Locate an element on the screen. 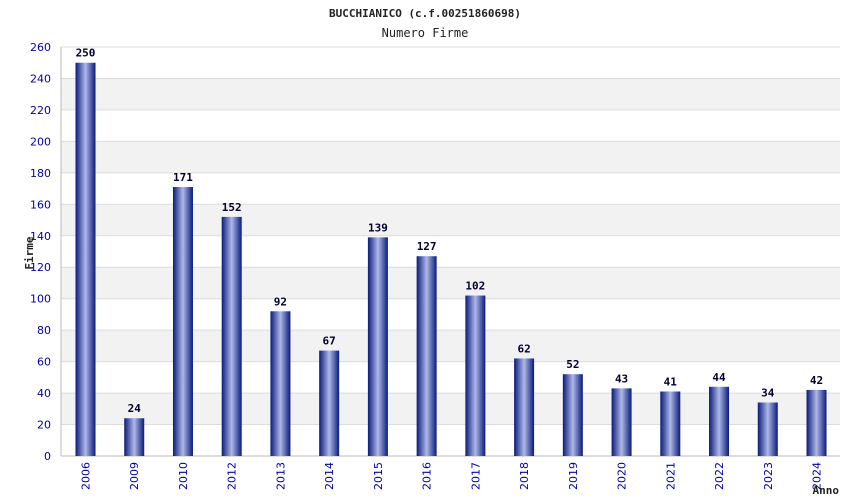 This screenshot has width=850, height=500. x-tick-label: 2017 is located at coordinates (475, 476).